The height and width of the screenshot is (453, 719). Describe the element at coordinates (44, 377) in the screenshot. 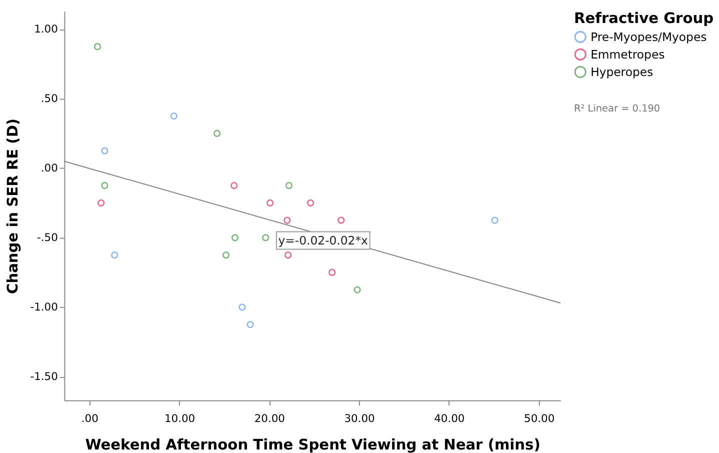

I see `y-tick-label: -1.50` at that location.